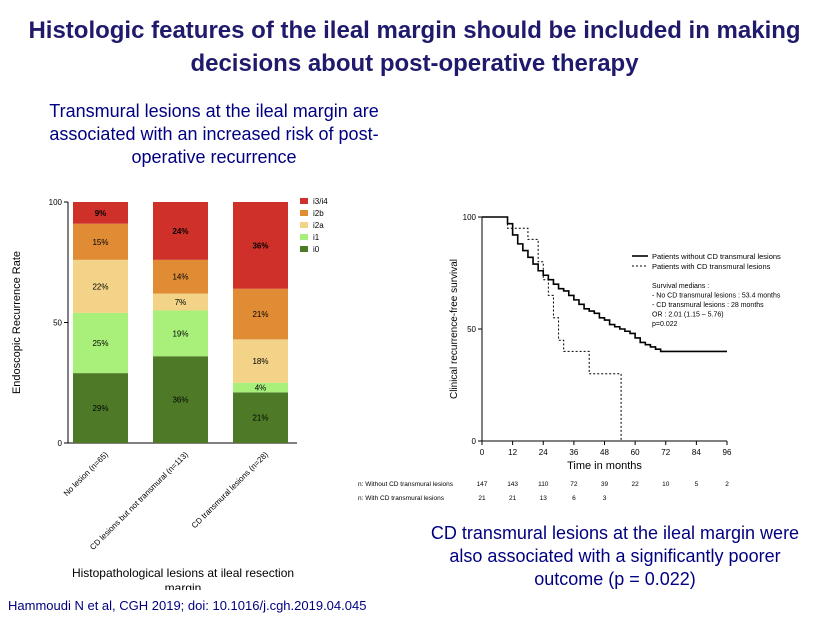  I want to click on x-tick-label: 24, so click(543, 452).